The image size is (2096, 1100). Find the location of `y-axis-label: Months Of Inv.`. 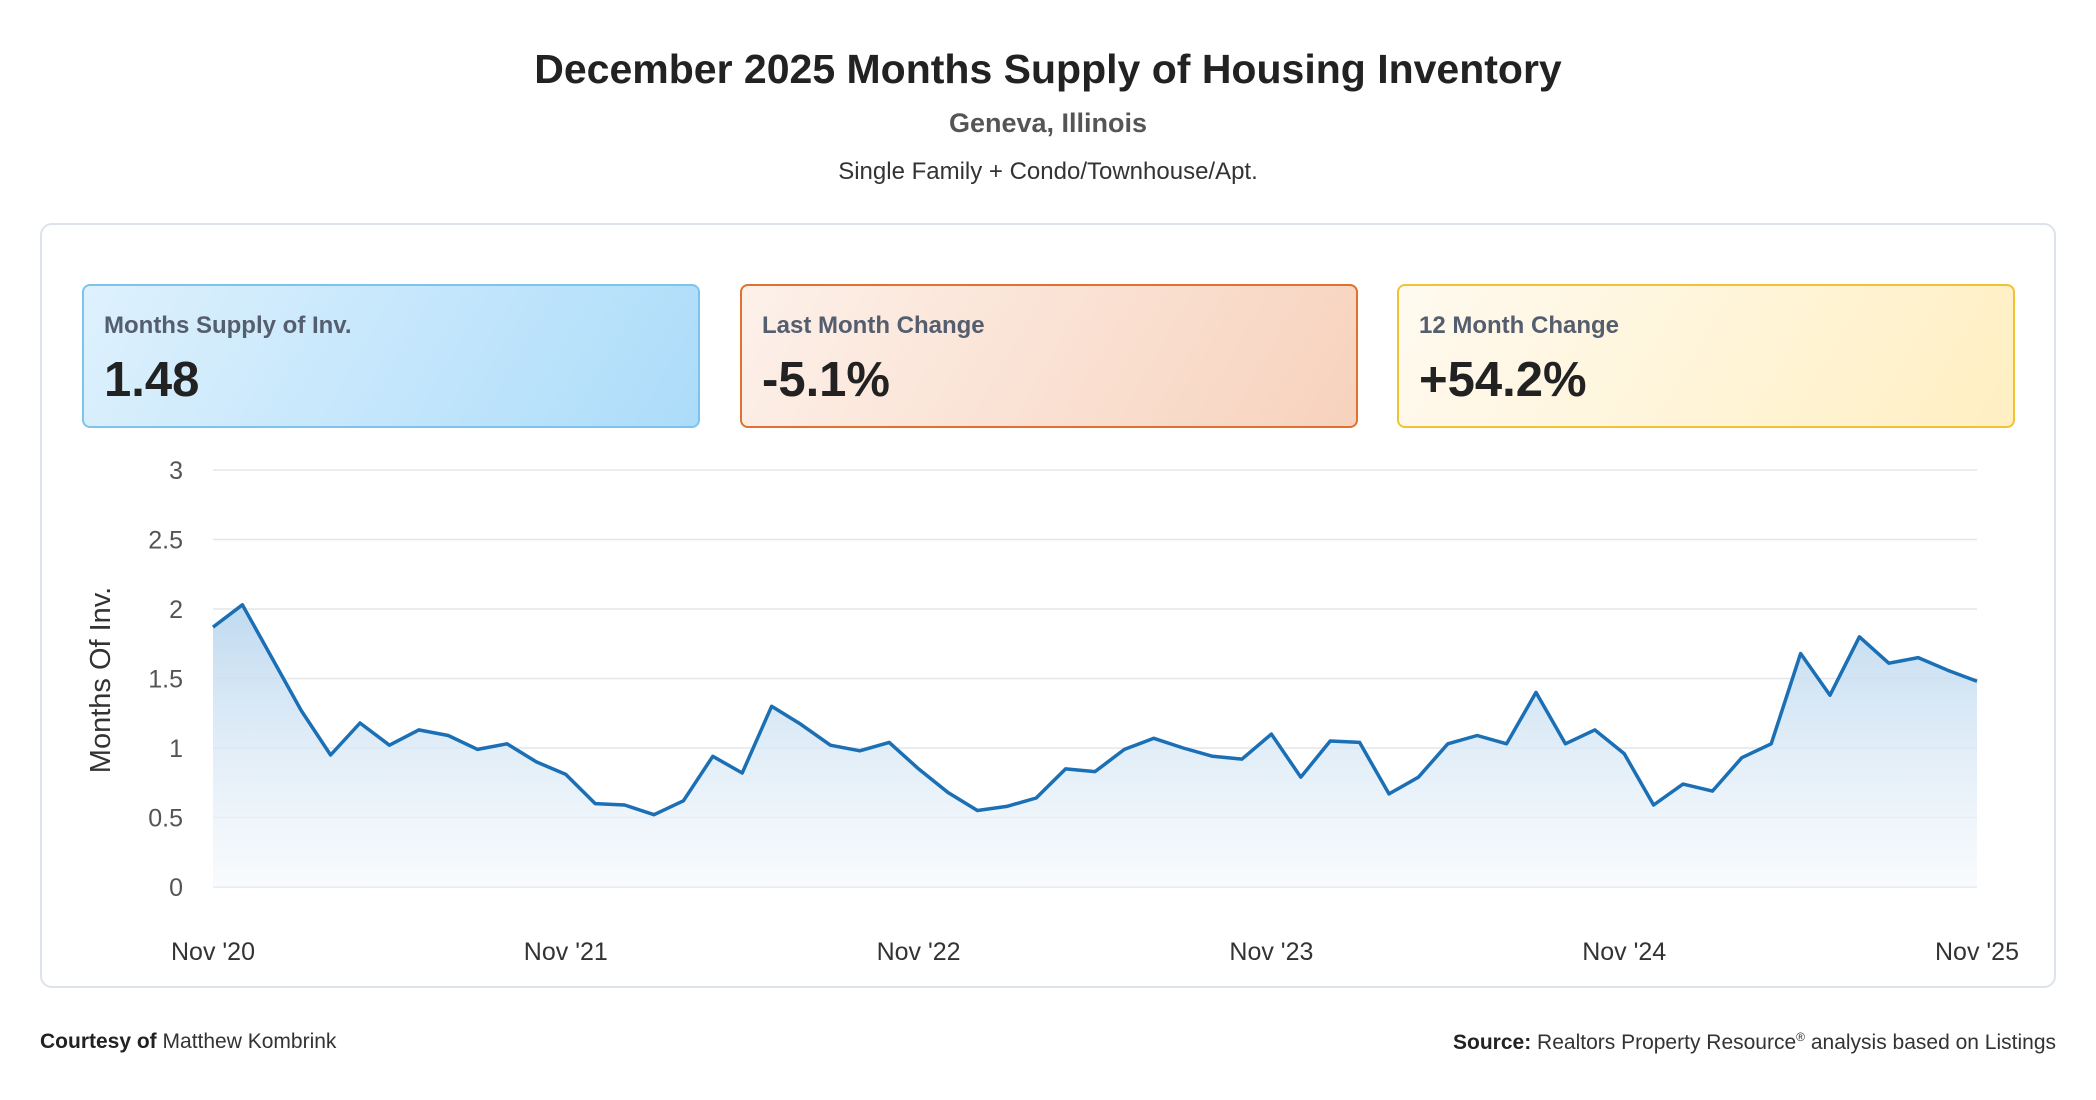

y-axis-label: Months Of Inv. is located at coordinates (101, 680).